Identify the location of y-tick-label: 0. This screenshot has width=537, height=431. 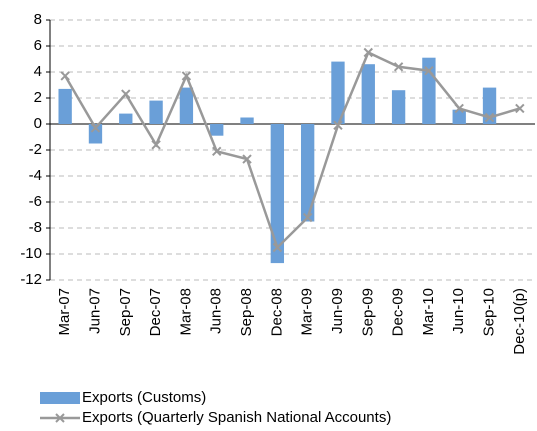
(38, 123).